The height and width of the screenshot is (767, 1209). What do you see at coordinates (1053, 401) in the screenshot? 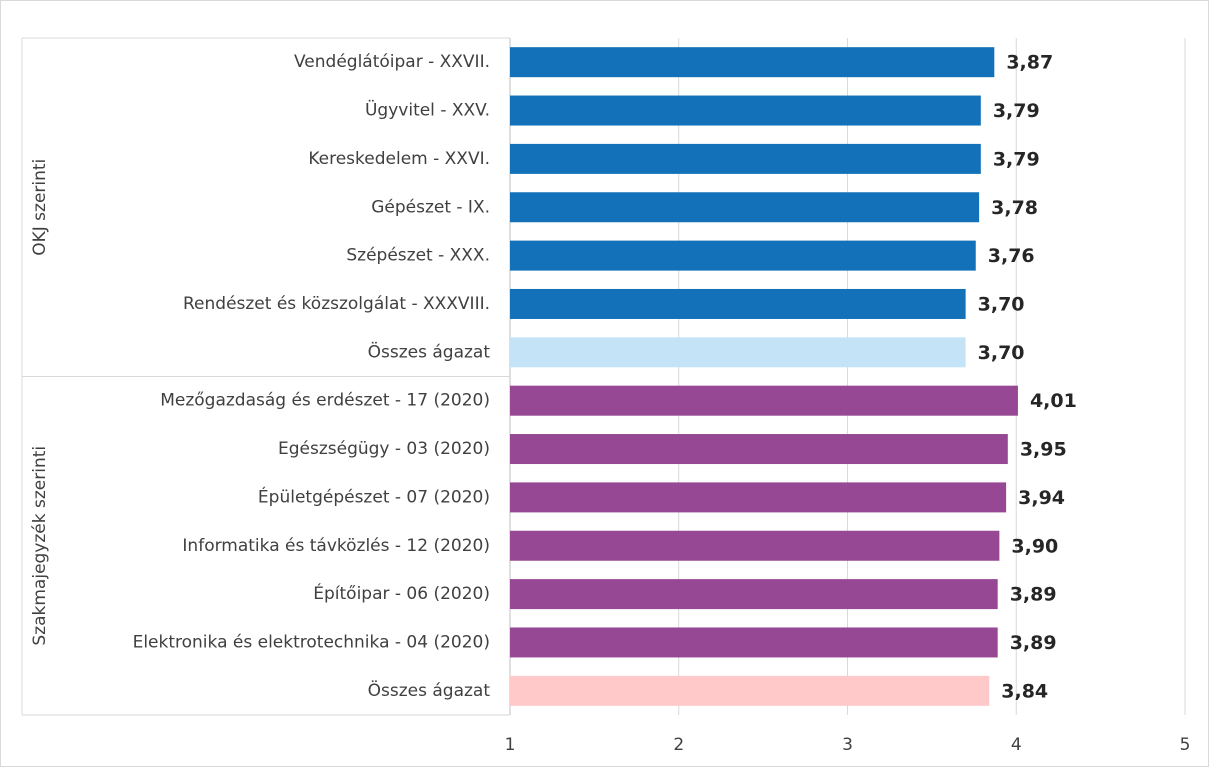
I see `data-label: 4,01` at bounding box center [1053, 401].